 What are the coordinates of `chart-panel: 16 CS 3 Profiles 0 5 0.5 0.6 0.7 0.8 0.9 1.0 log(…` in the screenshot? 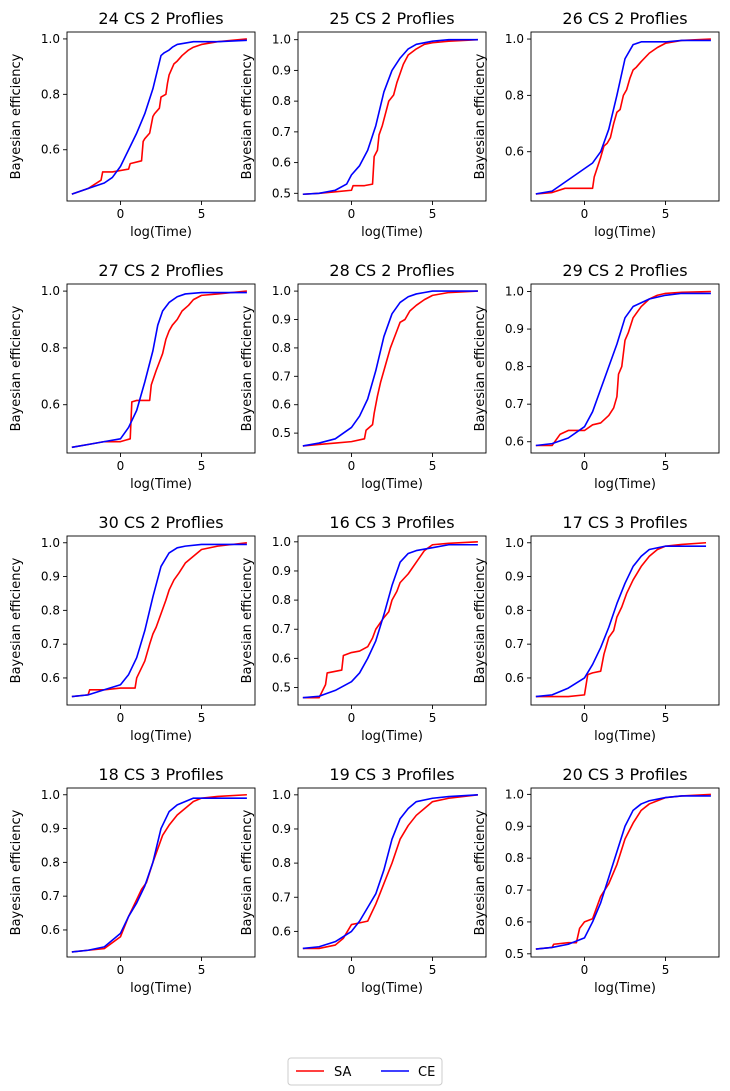 It's located at (363, 628).